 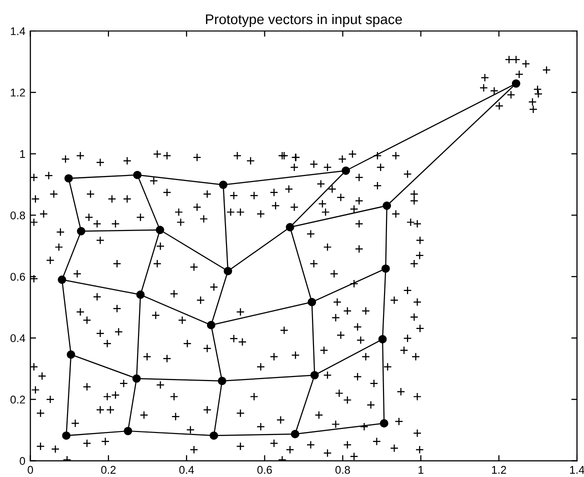 What do you see at coordinates (17, 92) in the screenshot?
I see `y-tick-label: 1.2` at bounding box center [17, 92].